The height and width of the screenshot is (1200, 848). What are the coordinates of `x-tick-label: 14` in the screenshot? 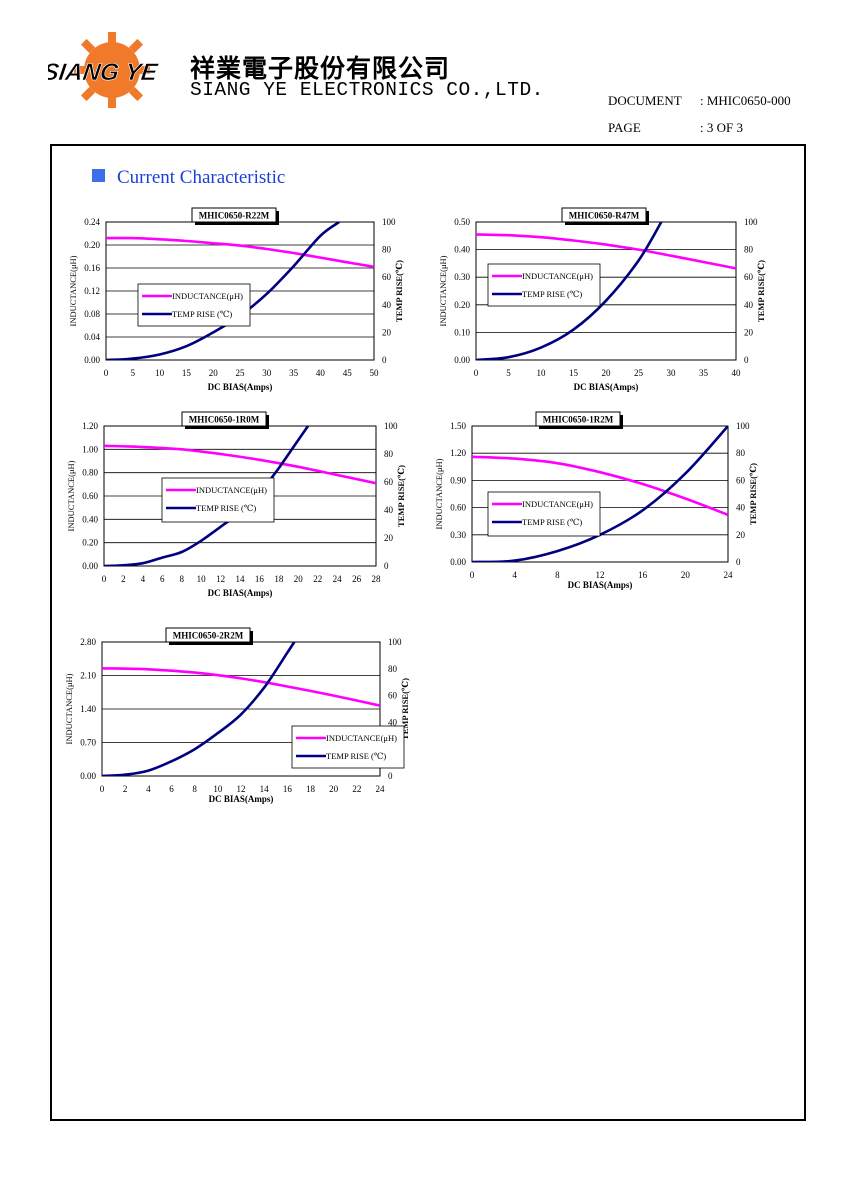 It's located at (265, 789).